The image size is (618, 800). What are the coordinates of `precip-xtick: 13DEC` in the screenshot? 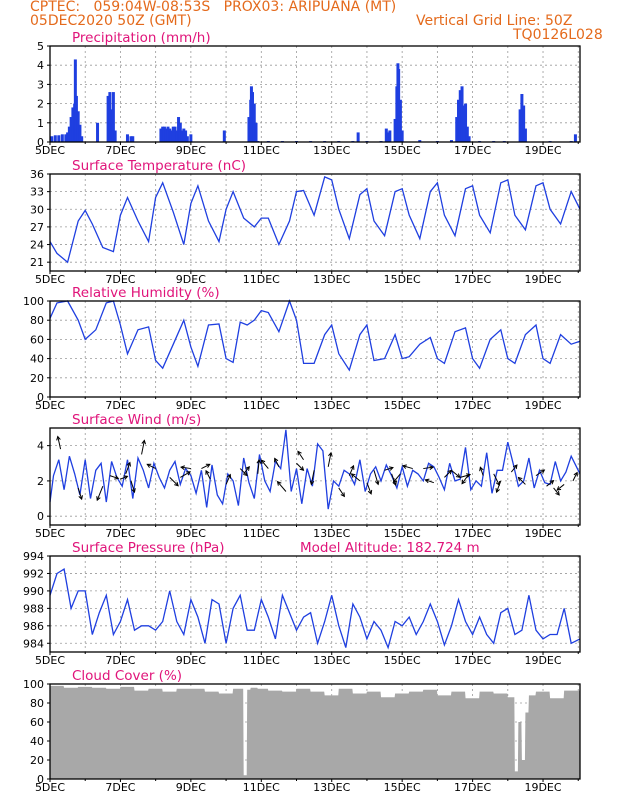 It's located at (331, 150).